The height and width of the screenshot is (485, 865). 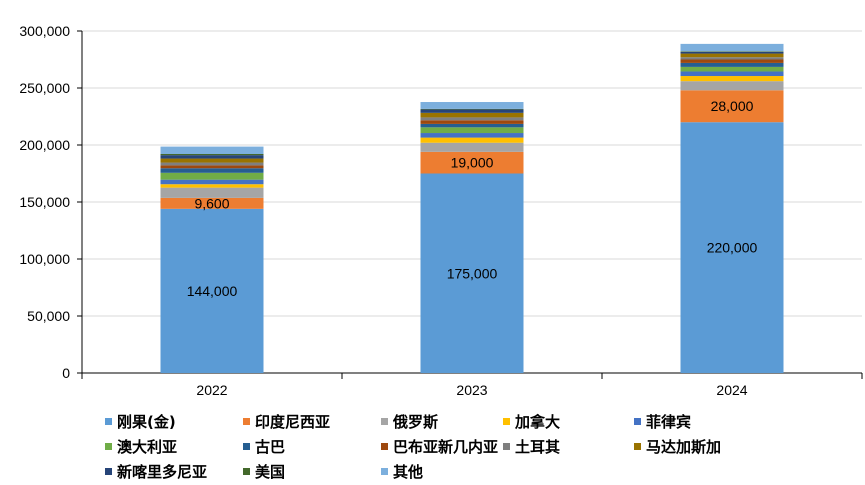 I want to click on legend-label: 新喀里多尼亚, so click(x=162, y=472).